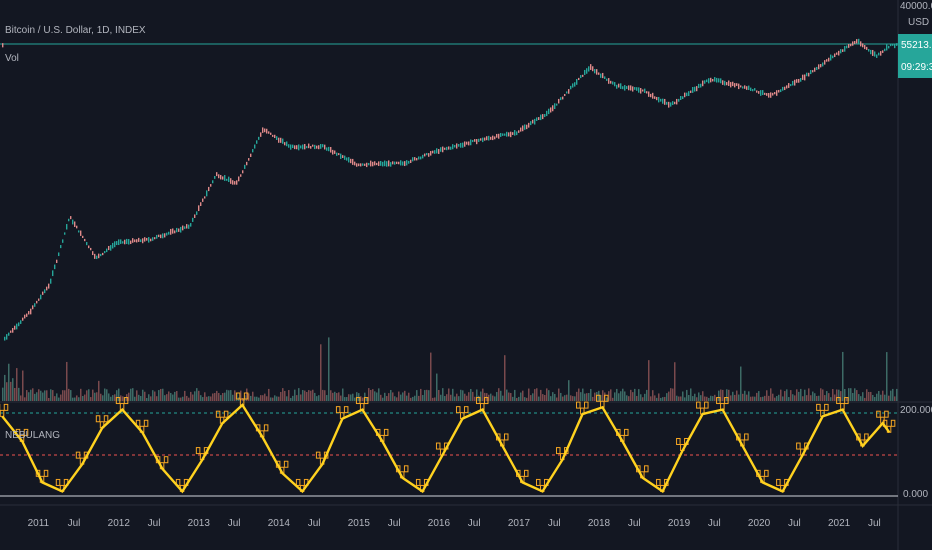 The height and width of the screenshot is (550, 932). What do you see at coordinates (32, 435) in the screenshot?
I see `indicator-label: NEBULANG` at bounding box center [32, 435].